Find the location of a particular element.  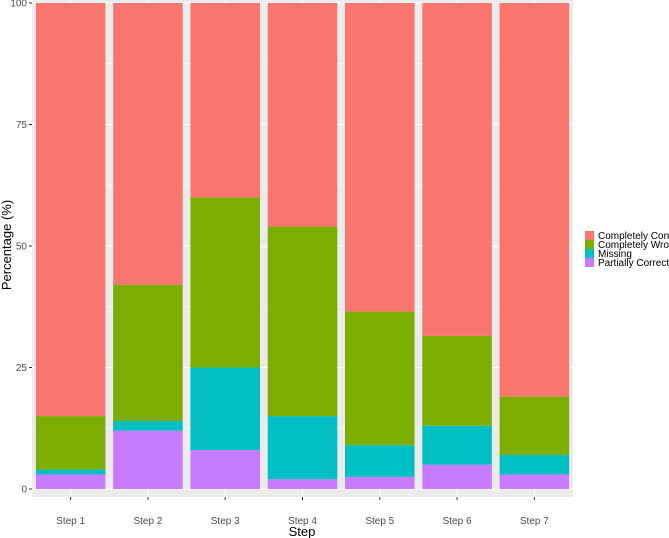

x-tick-label: Step 7 is located at coordinates (534, 521).